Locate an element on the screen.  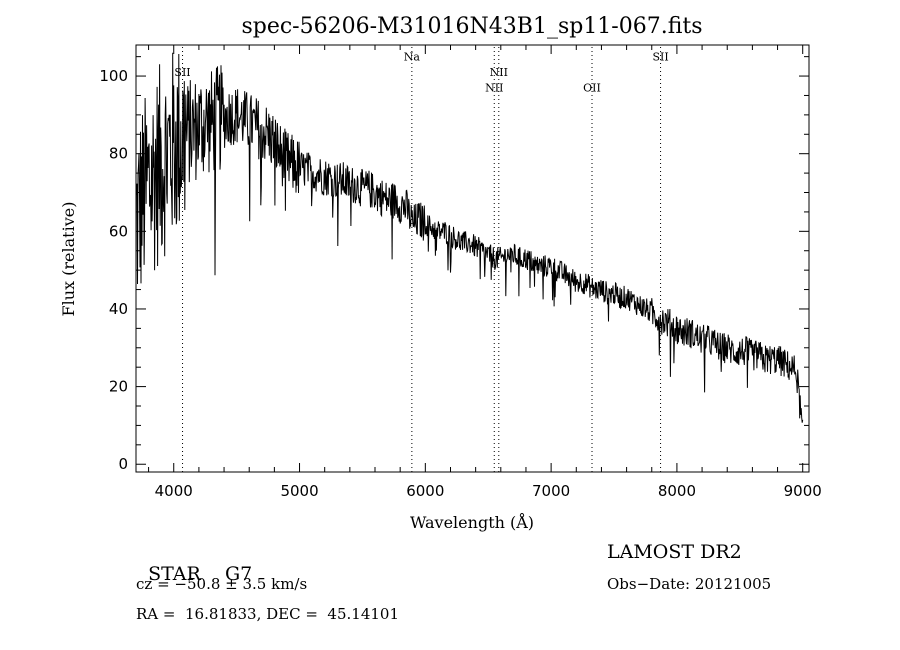
coordinates-readout: RA = 16.81833, DEC = 45.14101 is located at coordinates (268, 614).